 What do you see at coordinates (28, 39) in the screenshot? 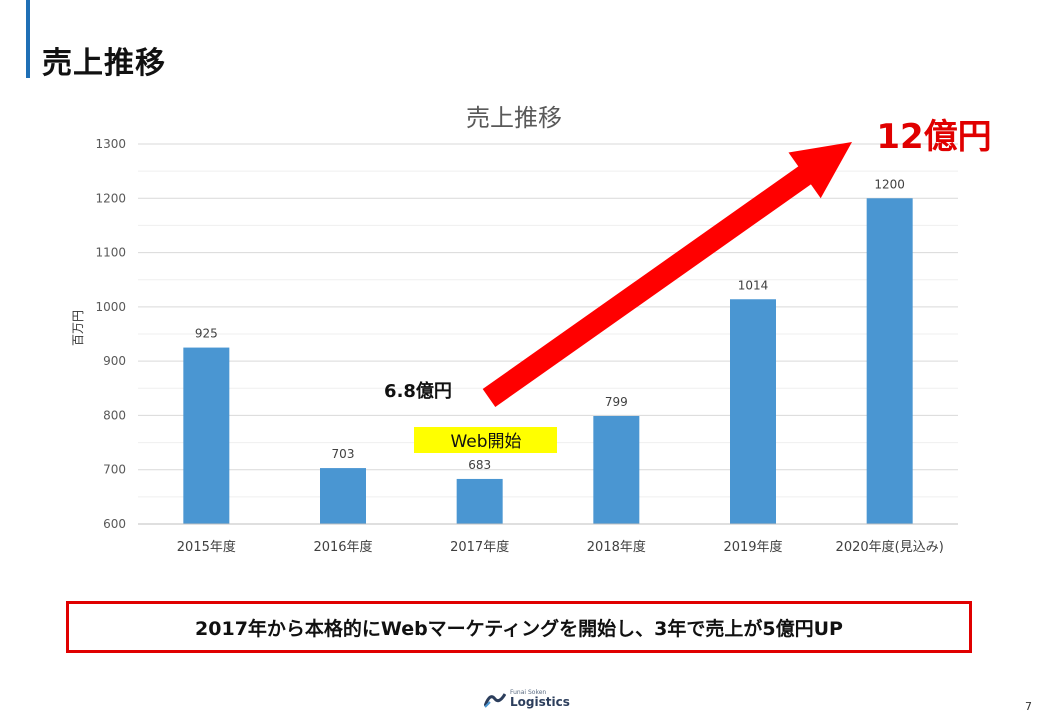
I see `title-accent-bar` at bounding box center [28, 39].